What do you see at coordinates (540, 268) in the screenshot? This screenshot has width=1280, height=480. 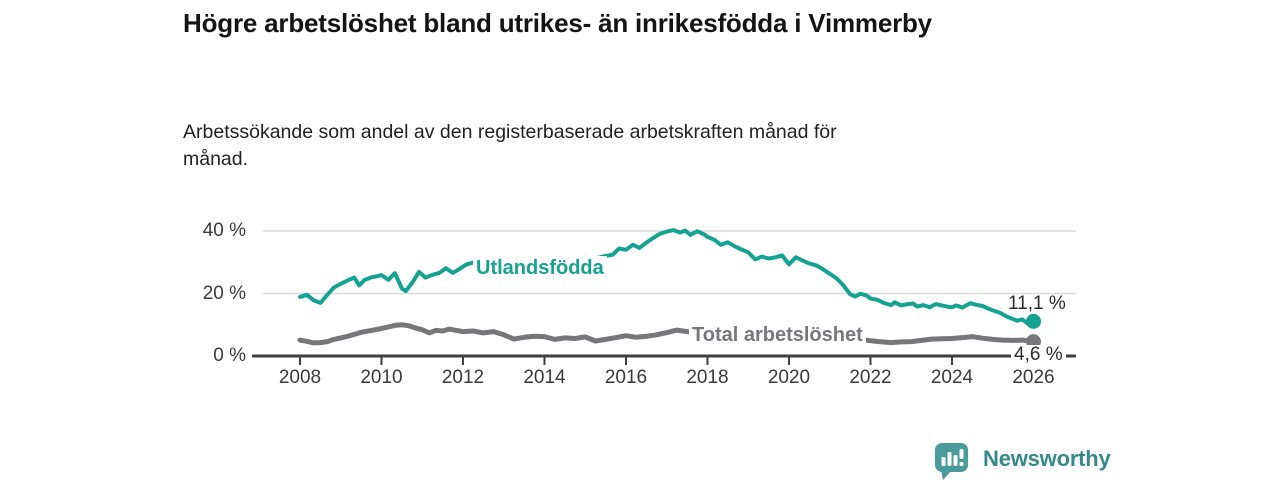 I see `series-label-utlandsfodda: Utlandsfödda` at bounding box center [540, 268].